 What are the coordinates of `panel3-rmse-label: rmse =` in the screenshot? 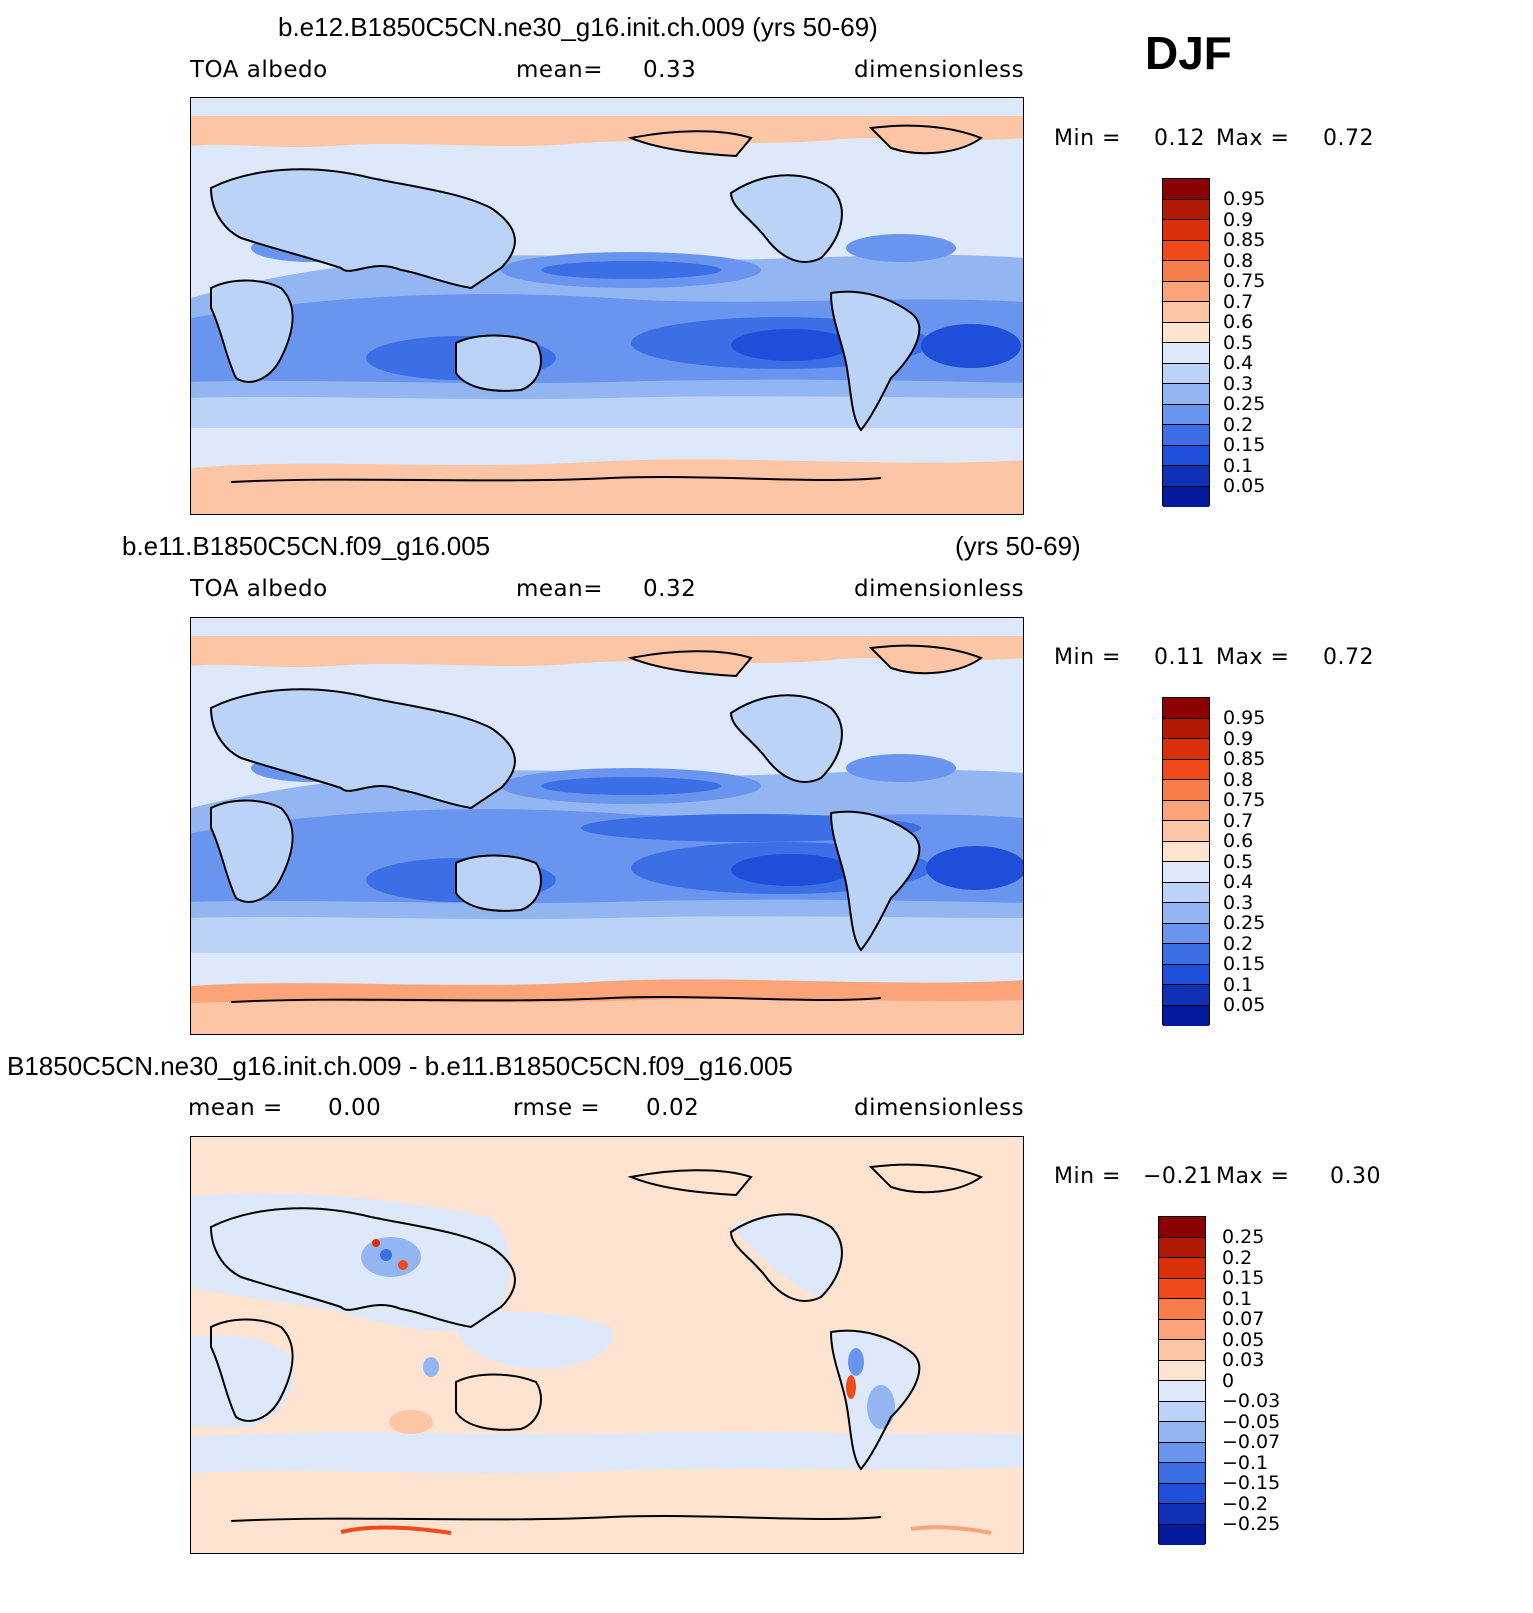 It's located at (557, 1108).